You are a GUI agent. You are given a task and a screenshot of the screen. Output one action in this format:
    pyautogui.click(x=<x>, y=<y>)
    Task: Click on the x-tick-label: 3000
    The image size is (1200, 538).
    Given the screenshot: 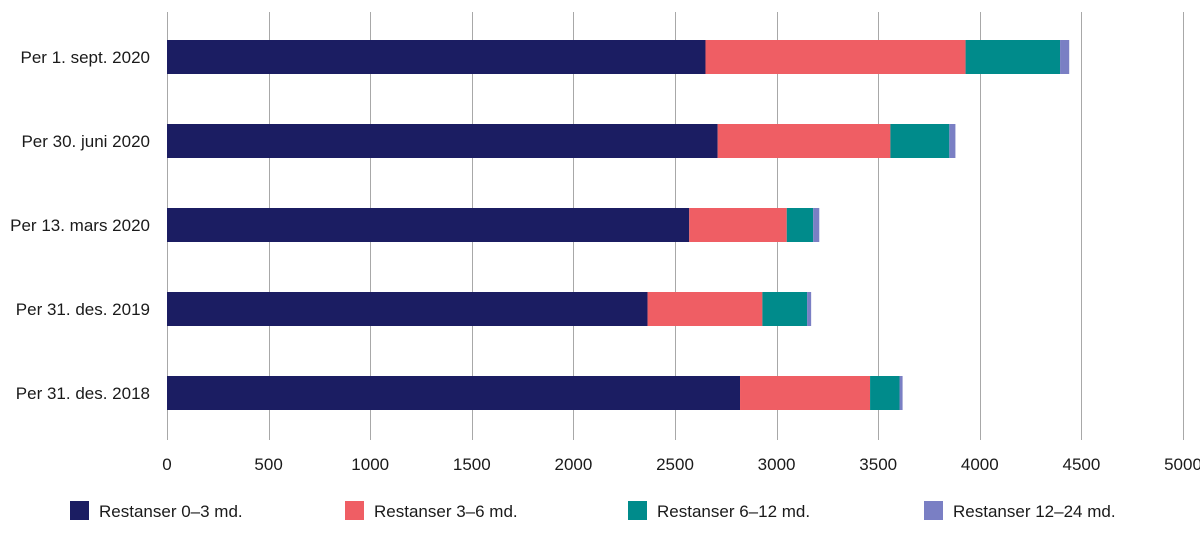 What is the action you would take?
    pyautogui.click(x=777, y=464)
    